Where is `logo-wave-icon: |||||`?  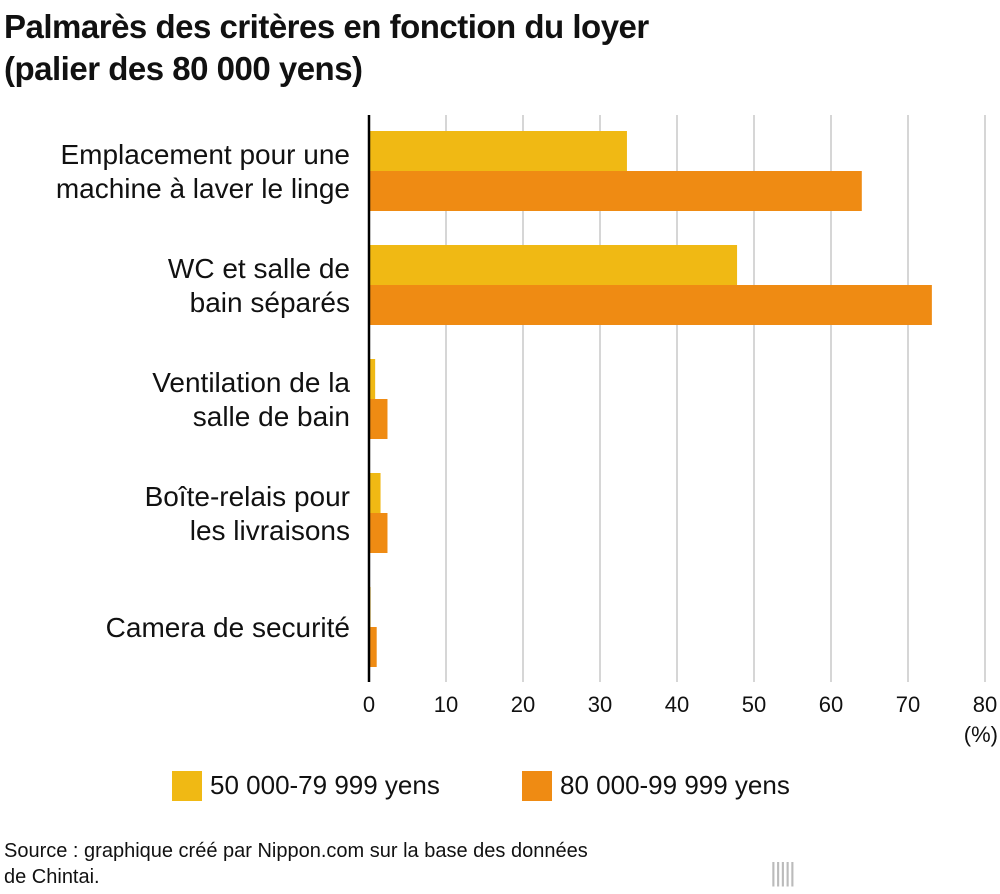 logo-wave-icon: ||||| is located at coordinates (783, 872).